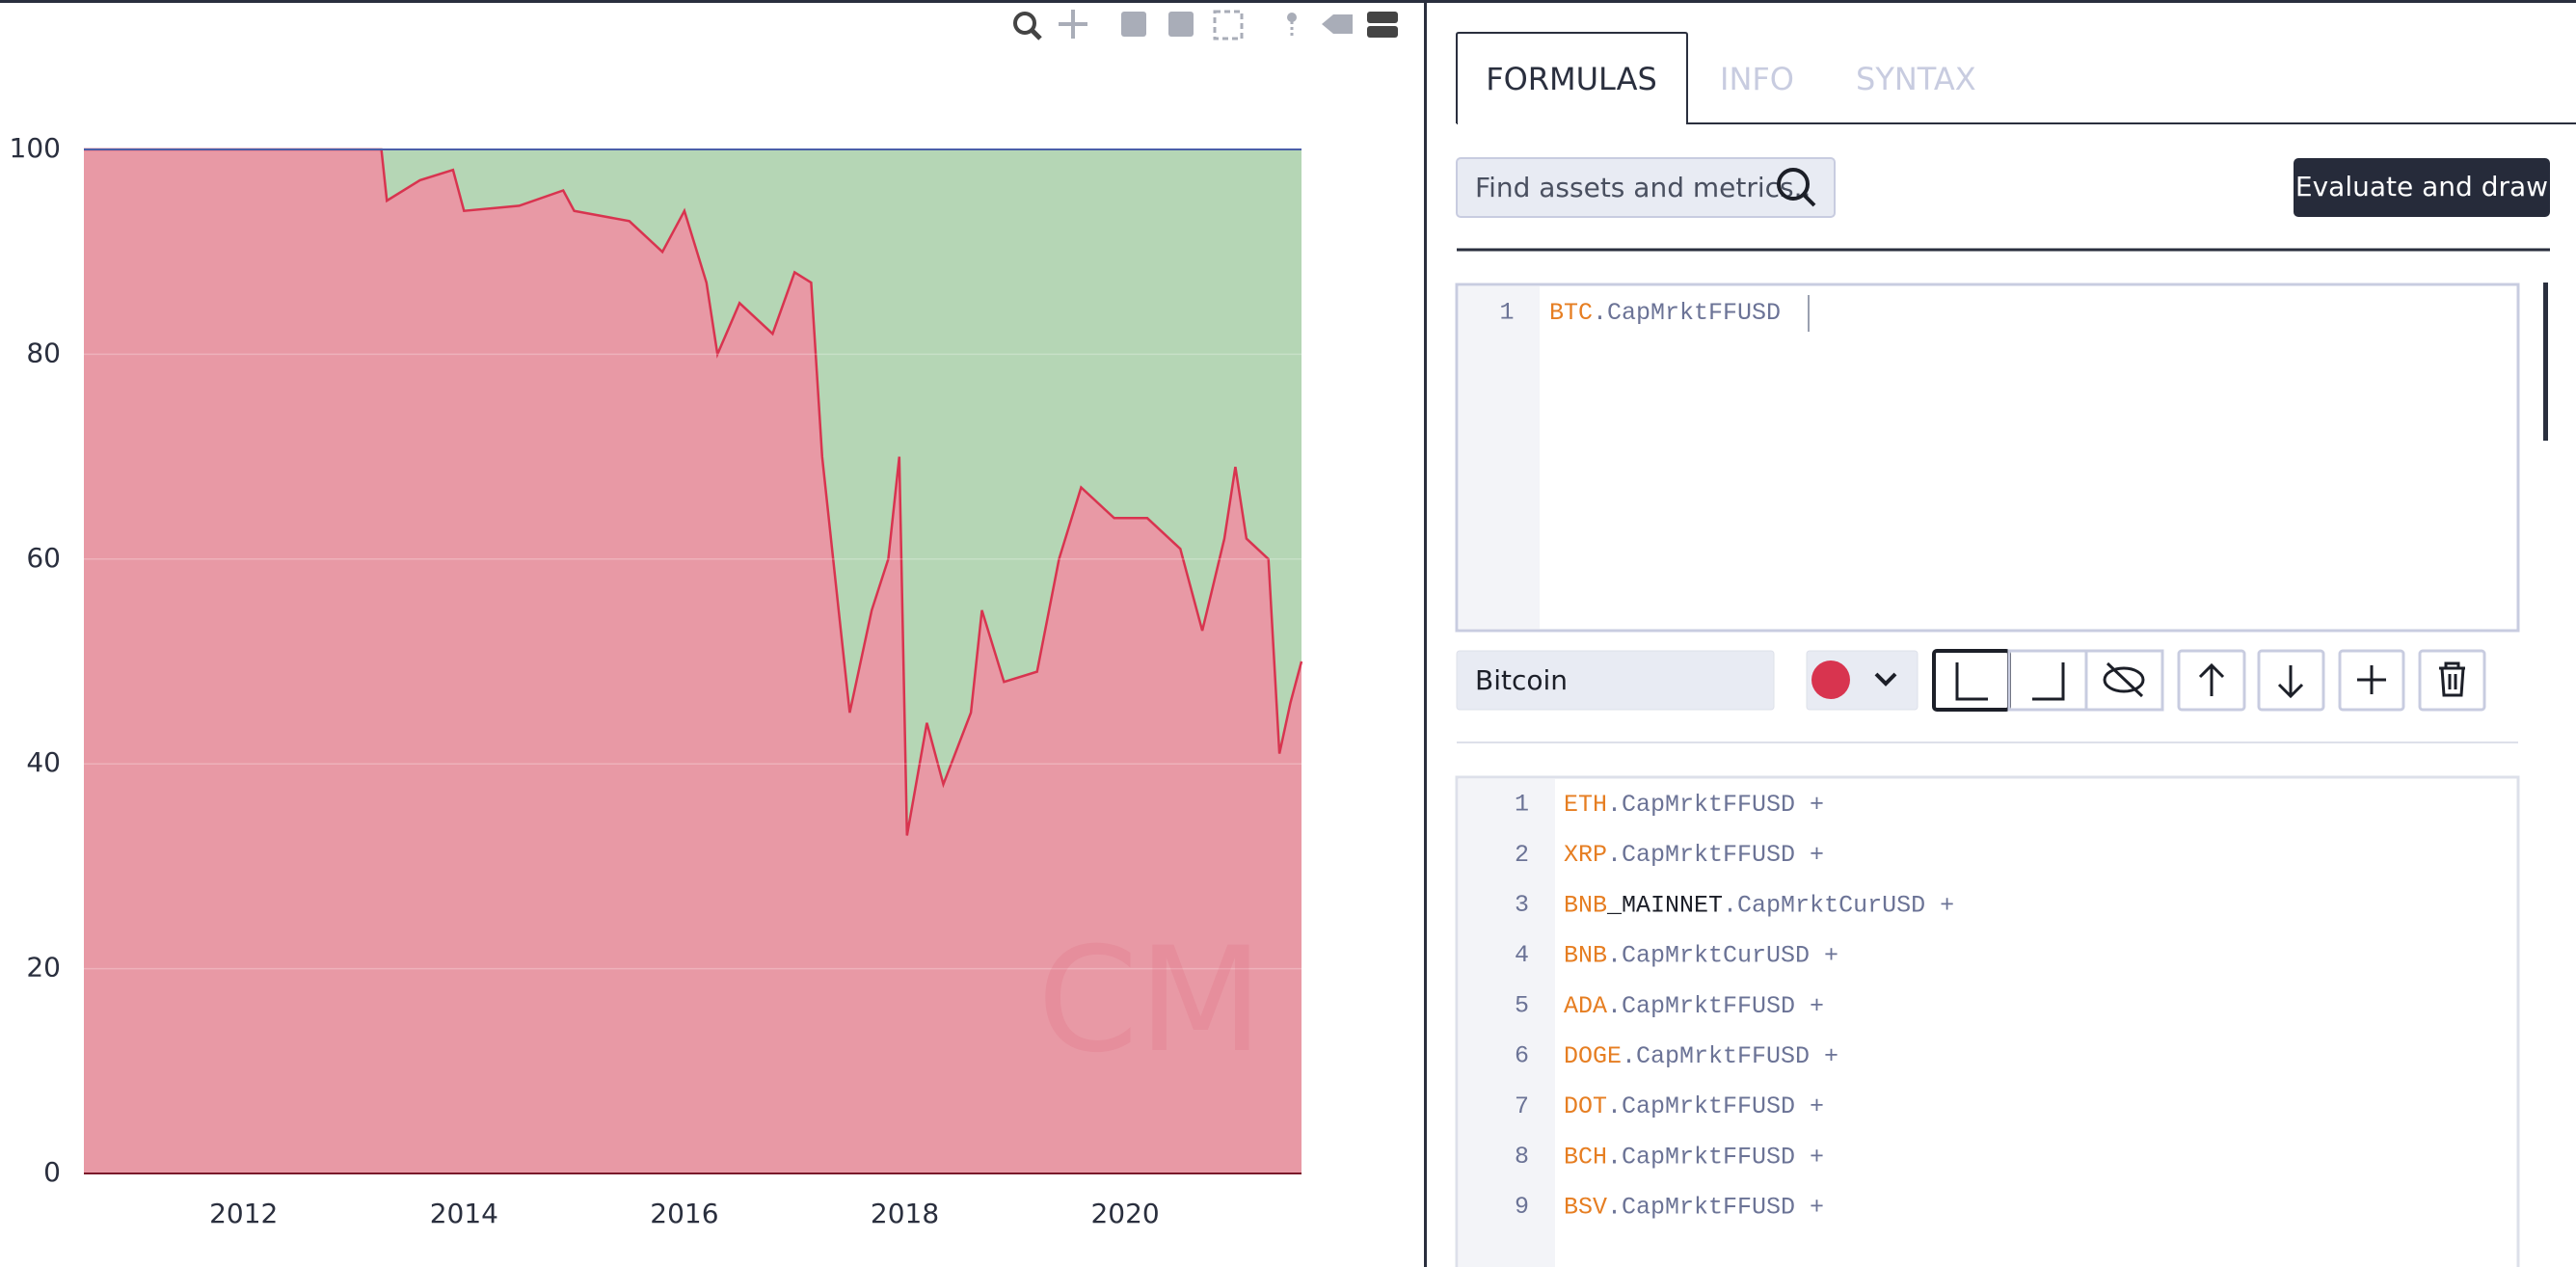  What do you see at coordinates (1646, 187) in the screenshot?
I see `search-input` at bounding box center [1646, 187].